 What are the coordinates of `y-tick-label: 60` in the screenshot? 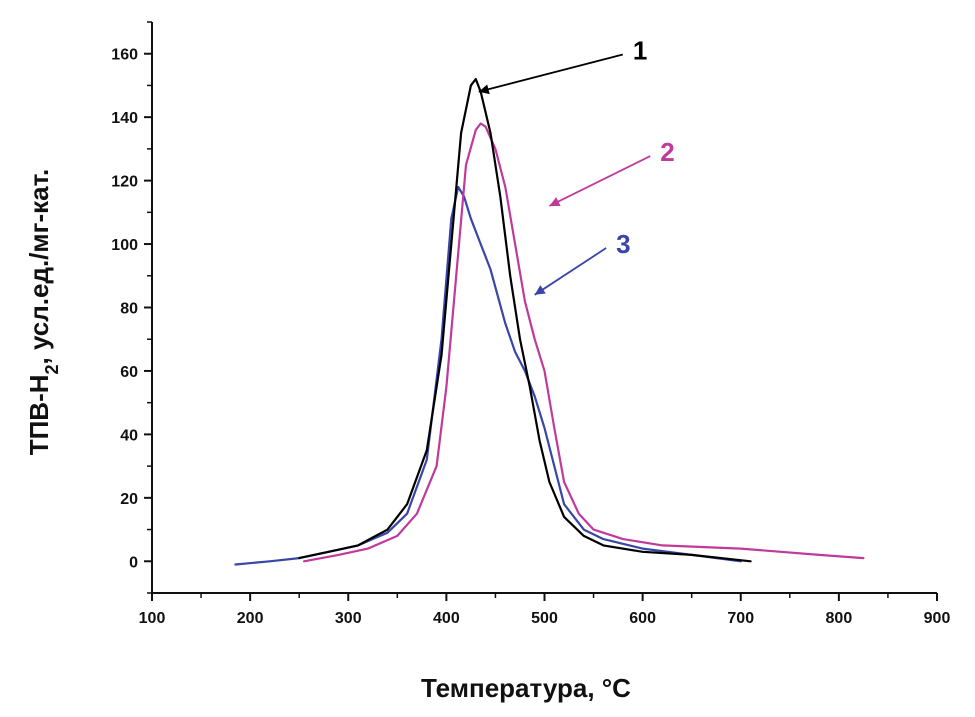 It's located at (129, 372).